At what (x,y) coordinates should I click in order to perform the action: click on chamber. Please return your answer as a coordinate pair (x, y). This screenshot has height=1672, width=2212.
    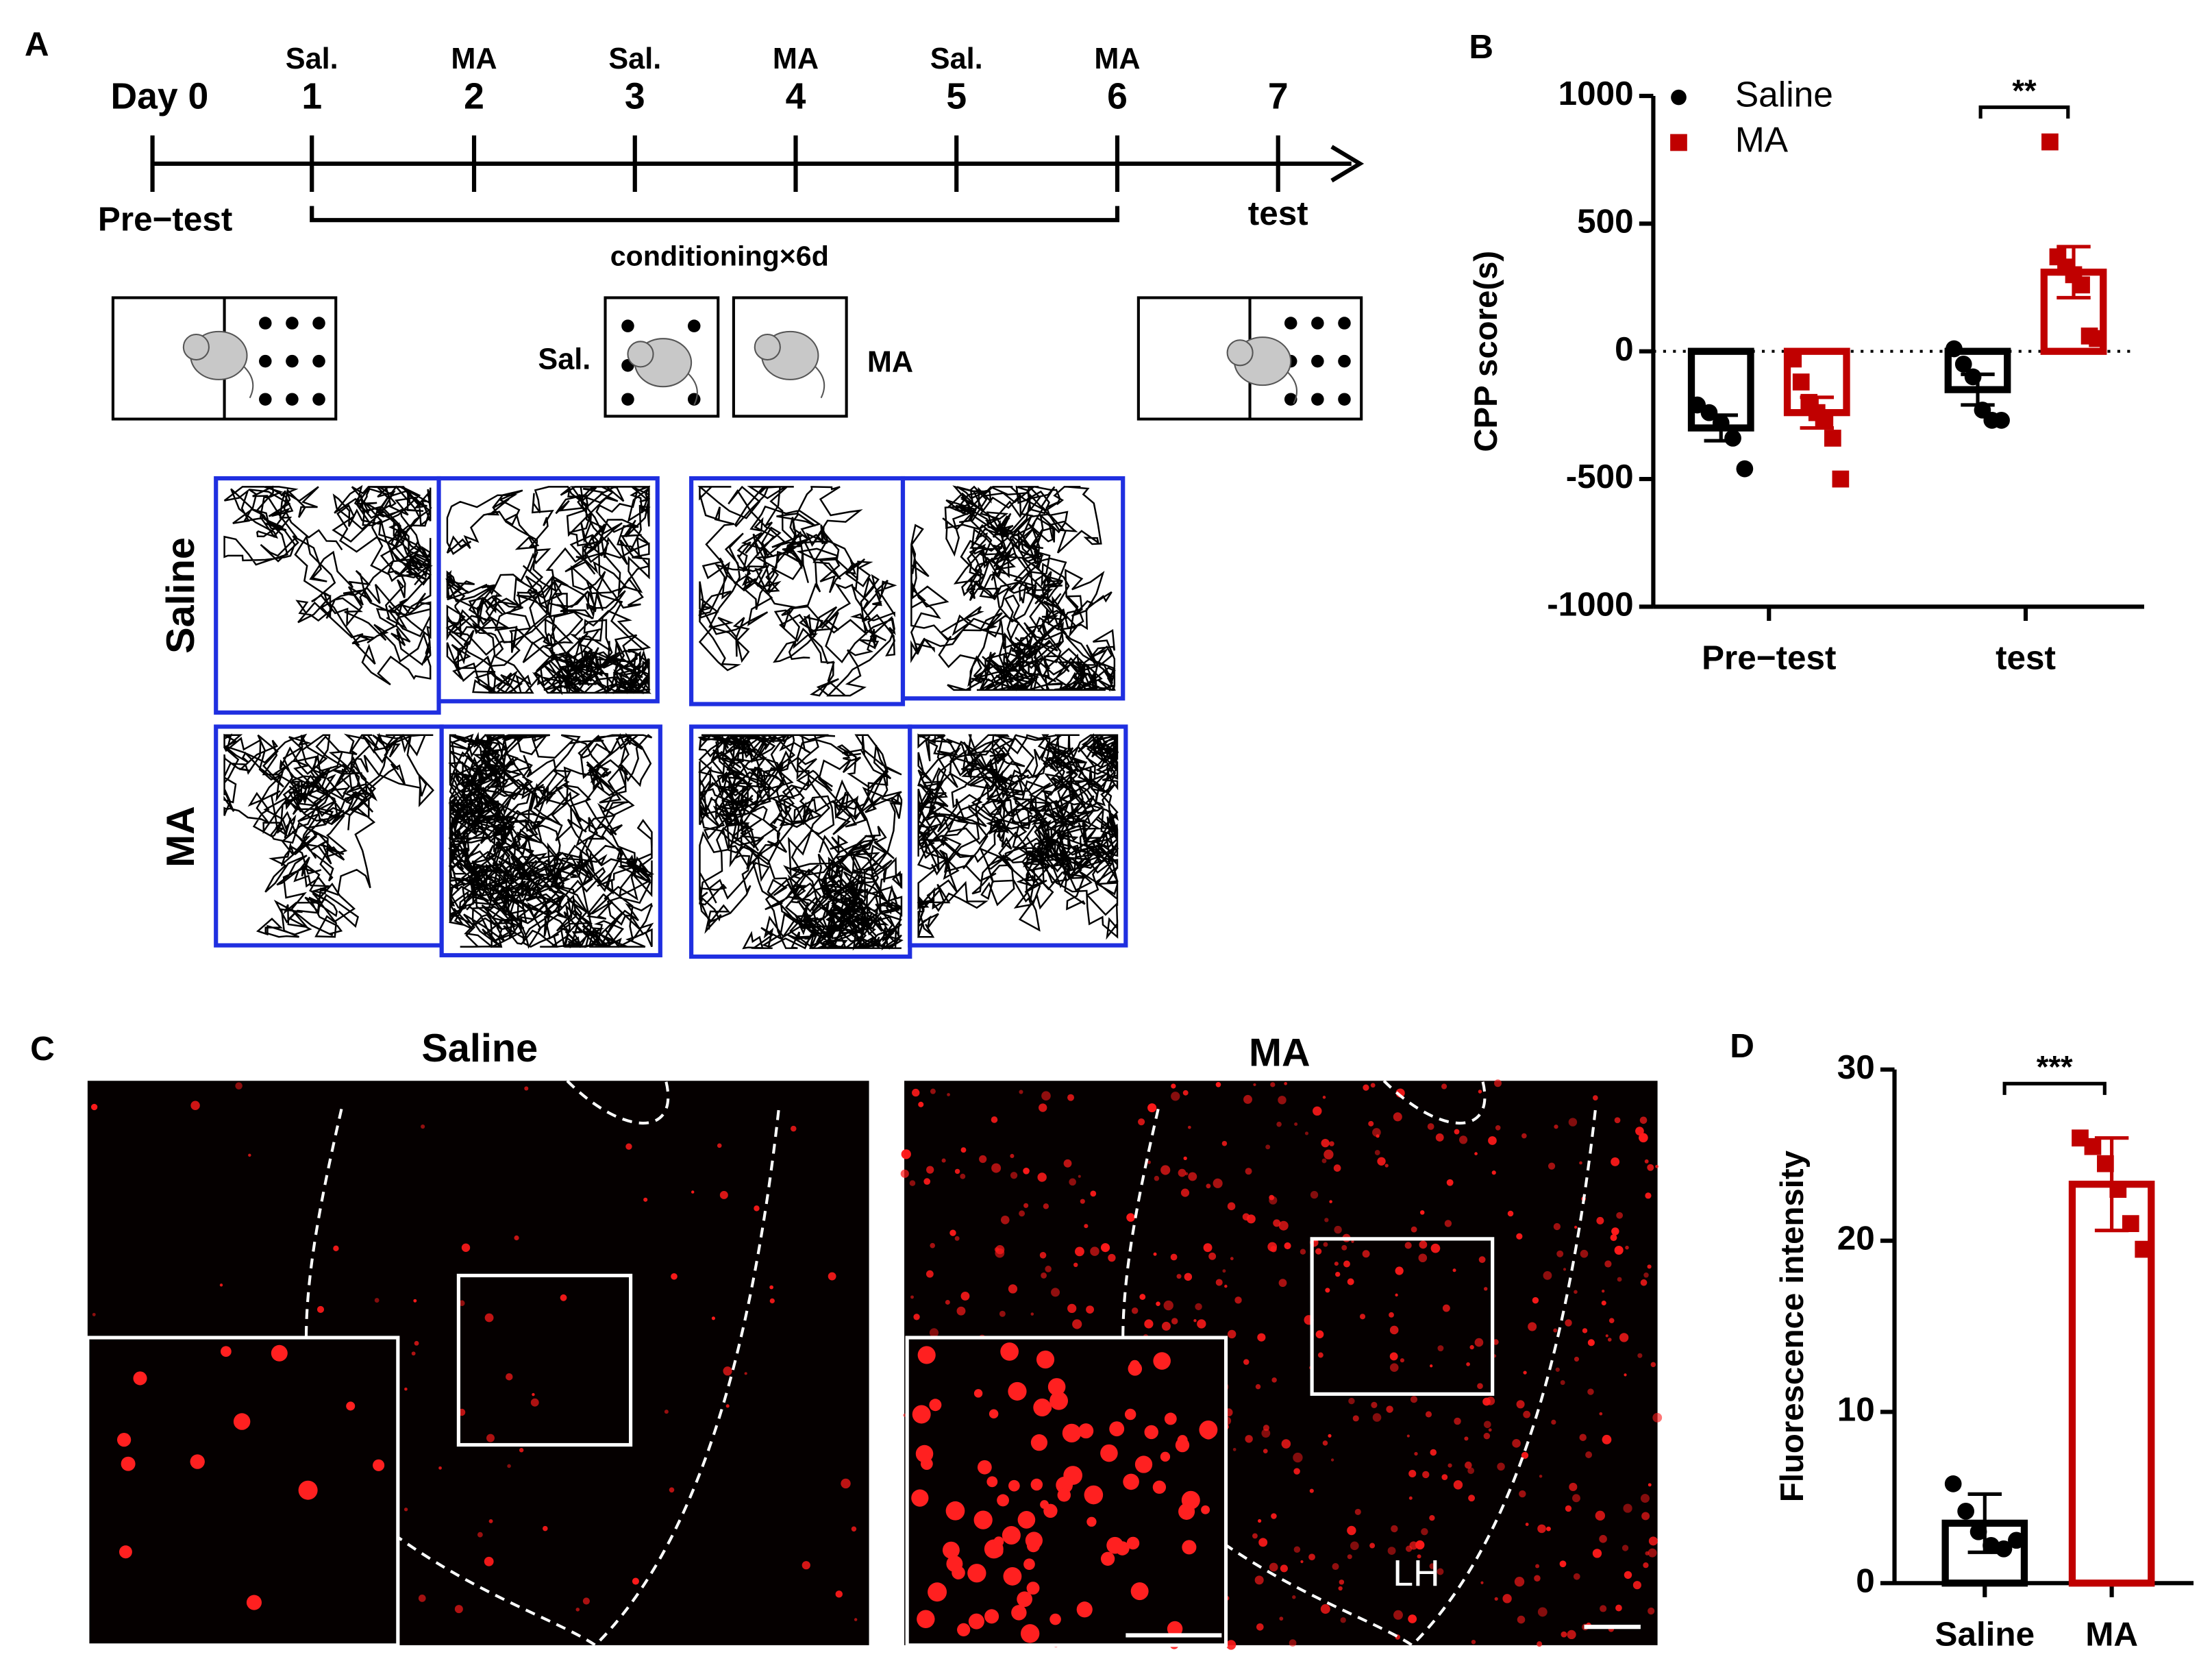
    Looking at the image, I should click on (790, 357).